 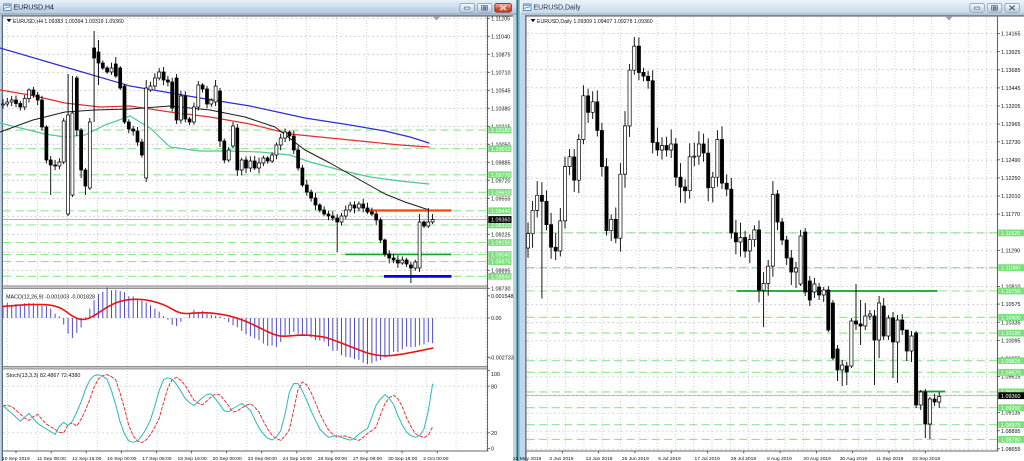 What do you see at coordinates (494, 434) in the screenshot?
I see `svg-text: 20` at bounding box center [494, 434].